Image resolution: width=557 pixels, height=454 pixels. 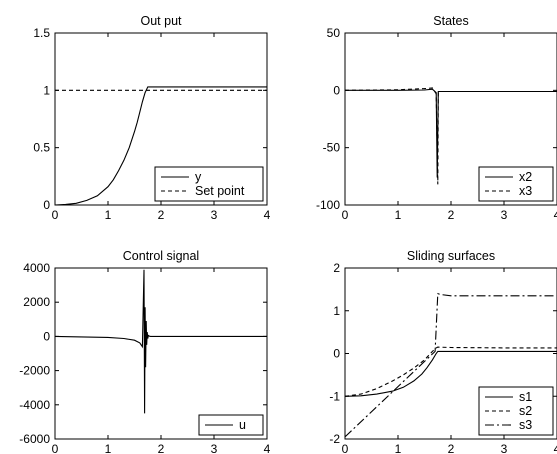 What do you see at coordinates (34, 405) in the screenshot?
I see `y-tick-label: -4000` at bounding box center [34, 405].